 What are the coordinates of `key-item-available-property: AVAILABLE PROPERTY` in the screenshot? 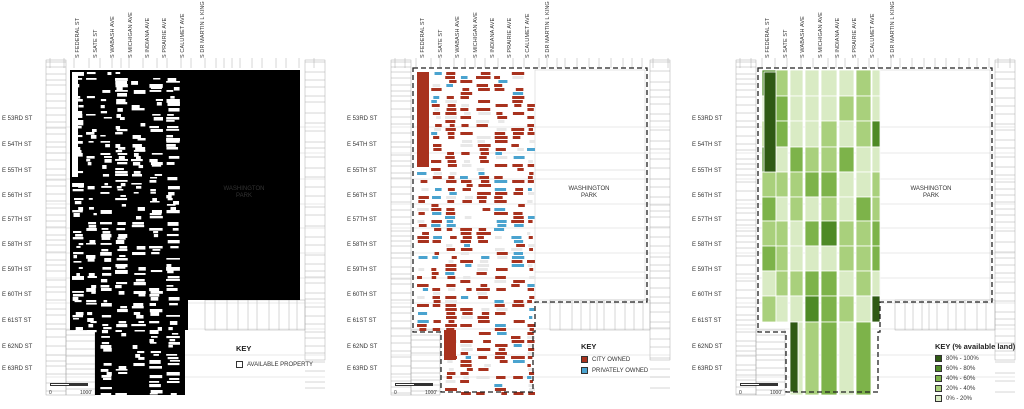 It's located at (274, 364).